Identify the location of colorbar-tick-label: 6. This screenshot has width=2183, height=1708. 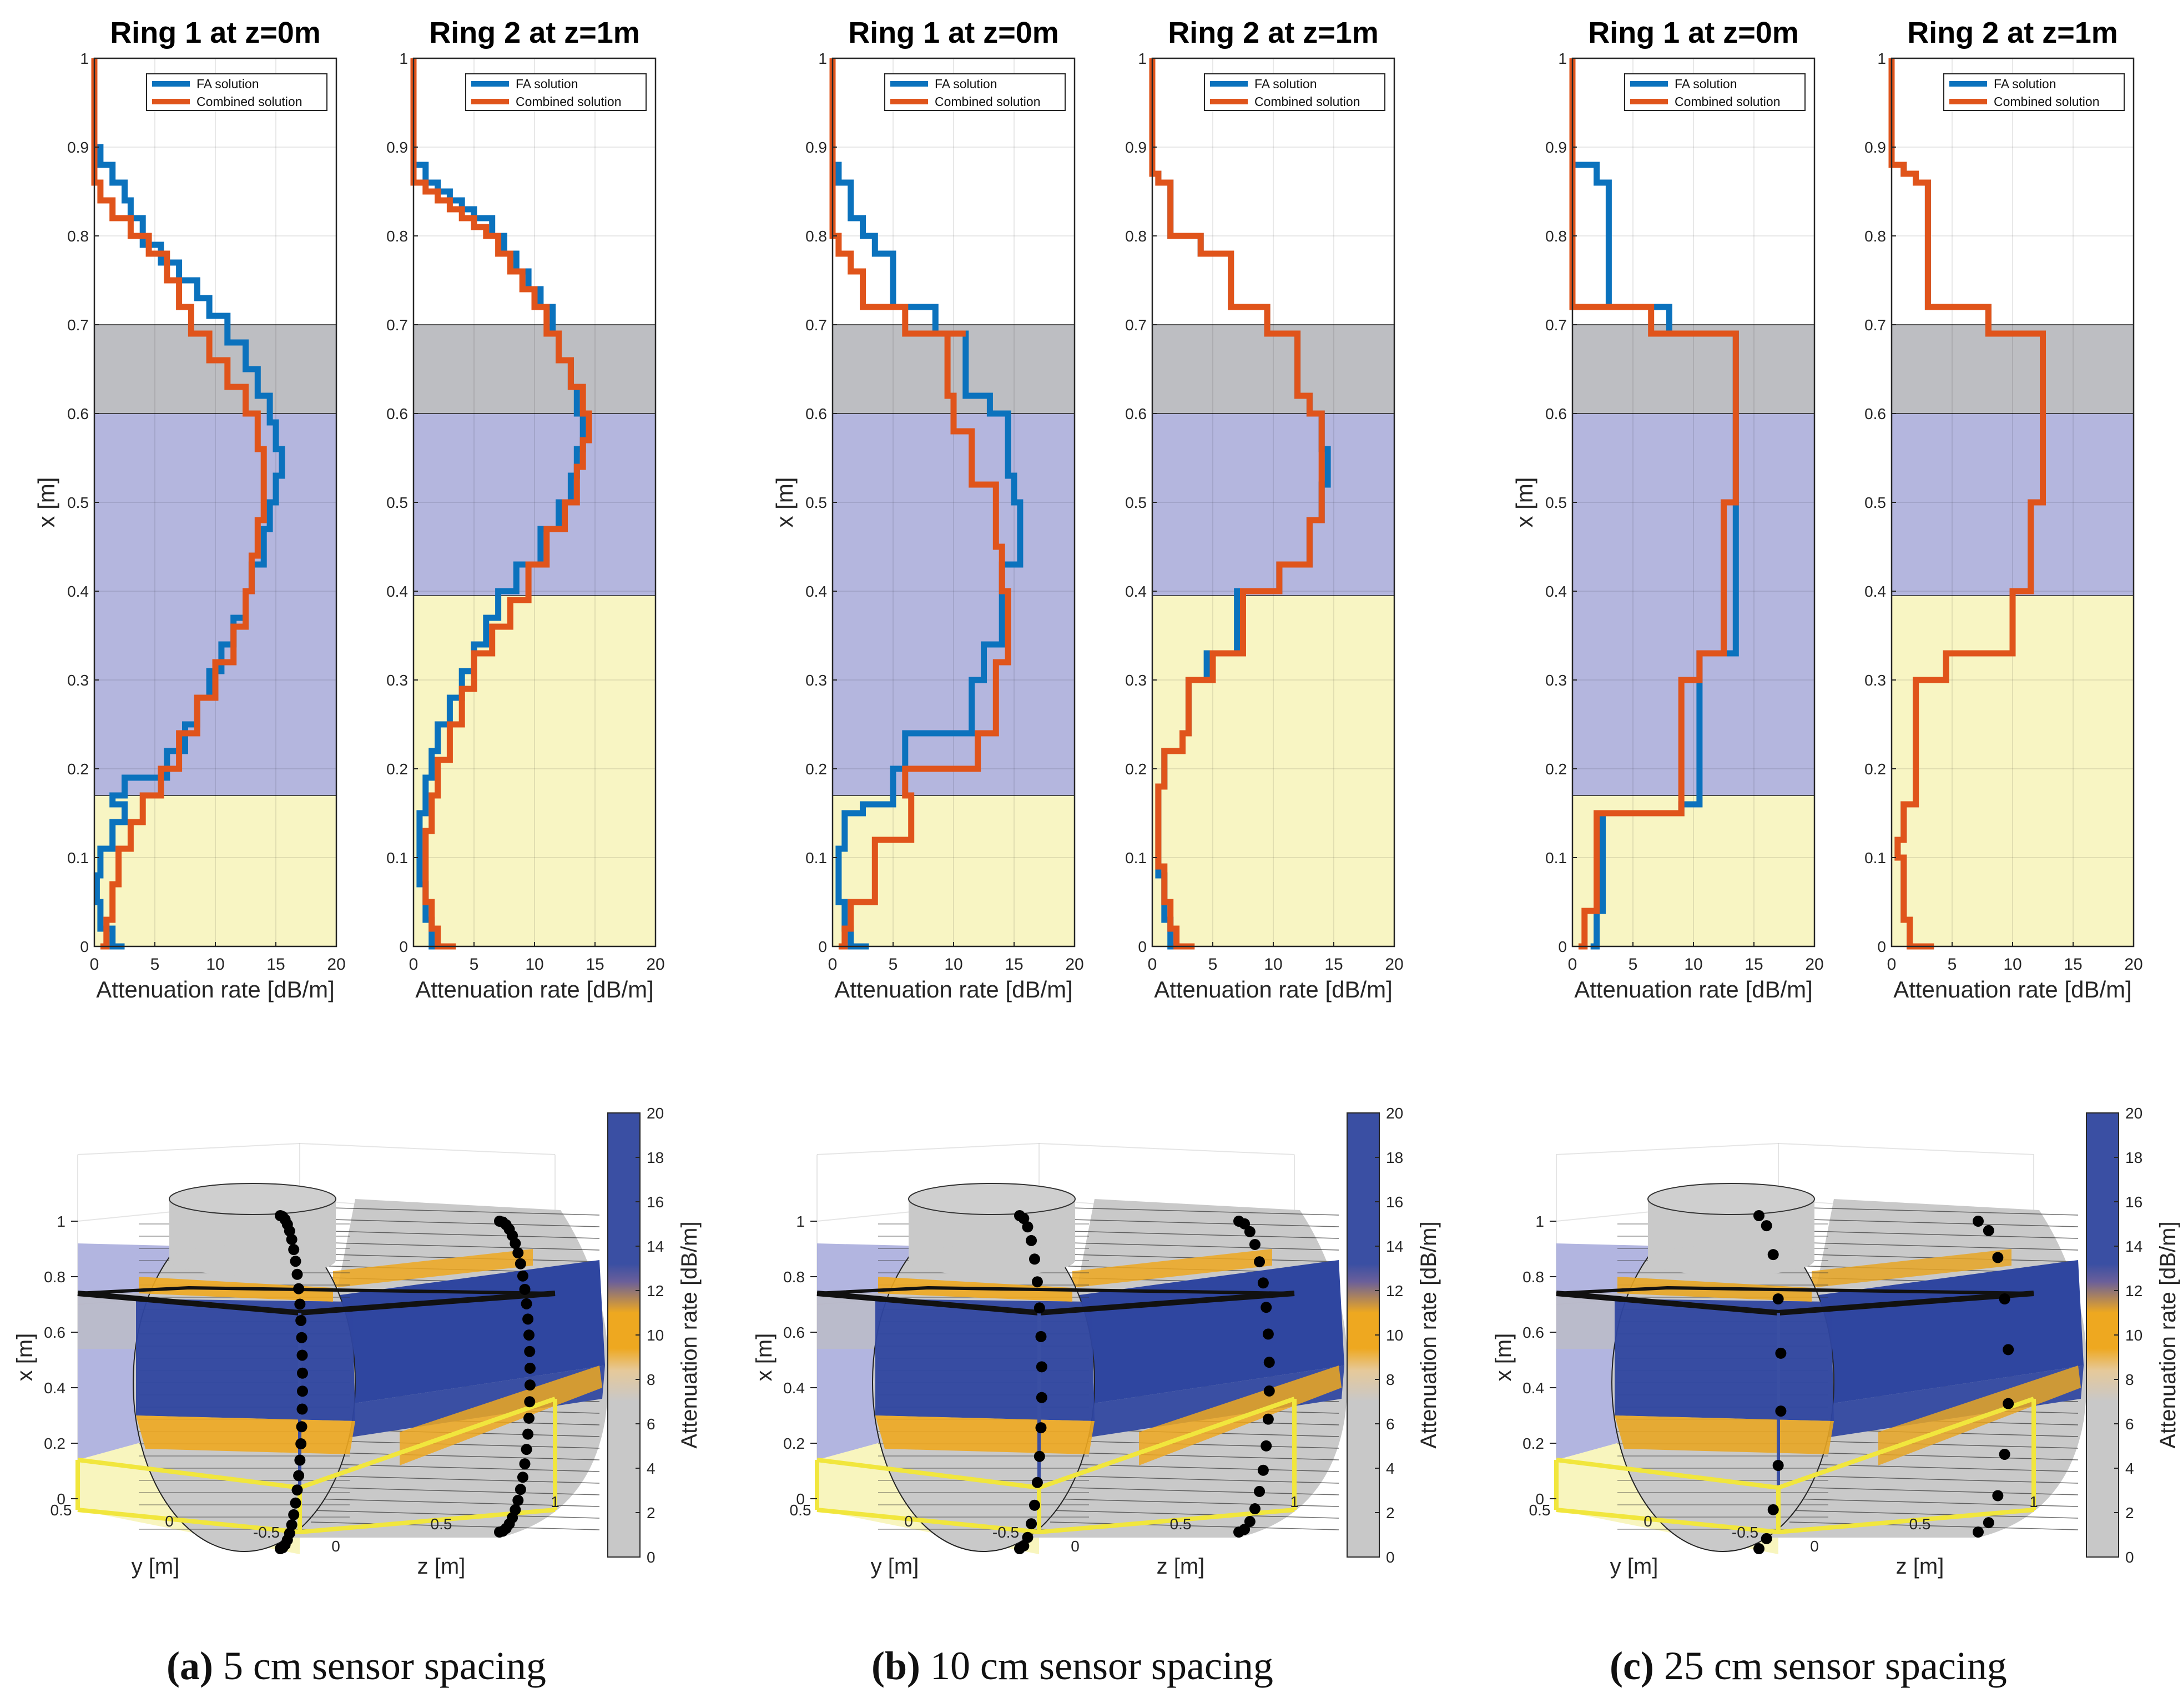
(1390, 1424).